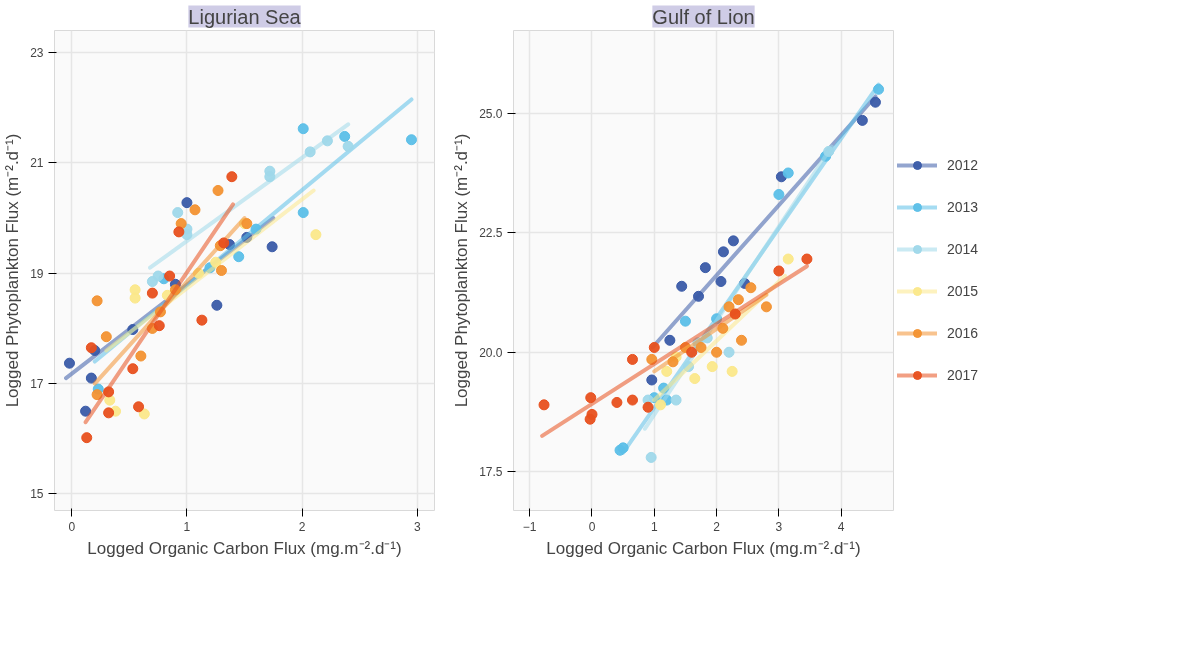  I want to click on y-tick-label: 15, so click(37, 494).